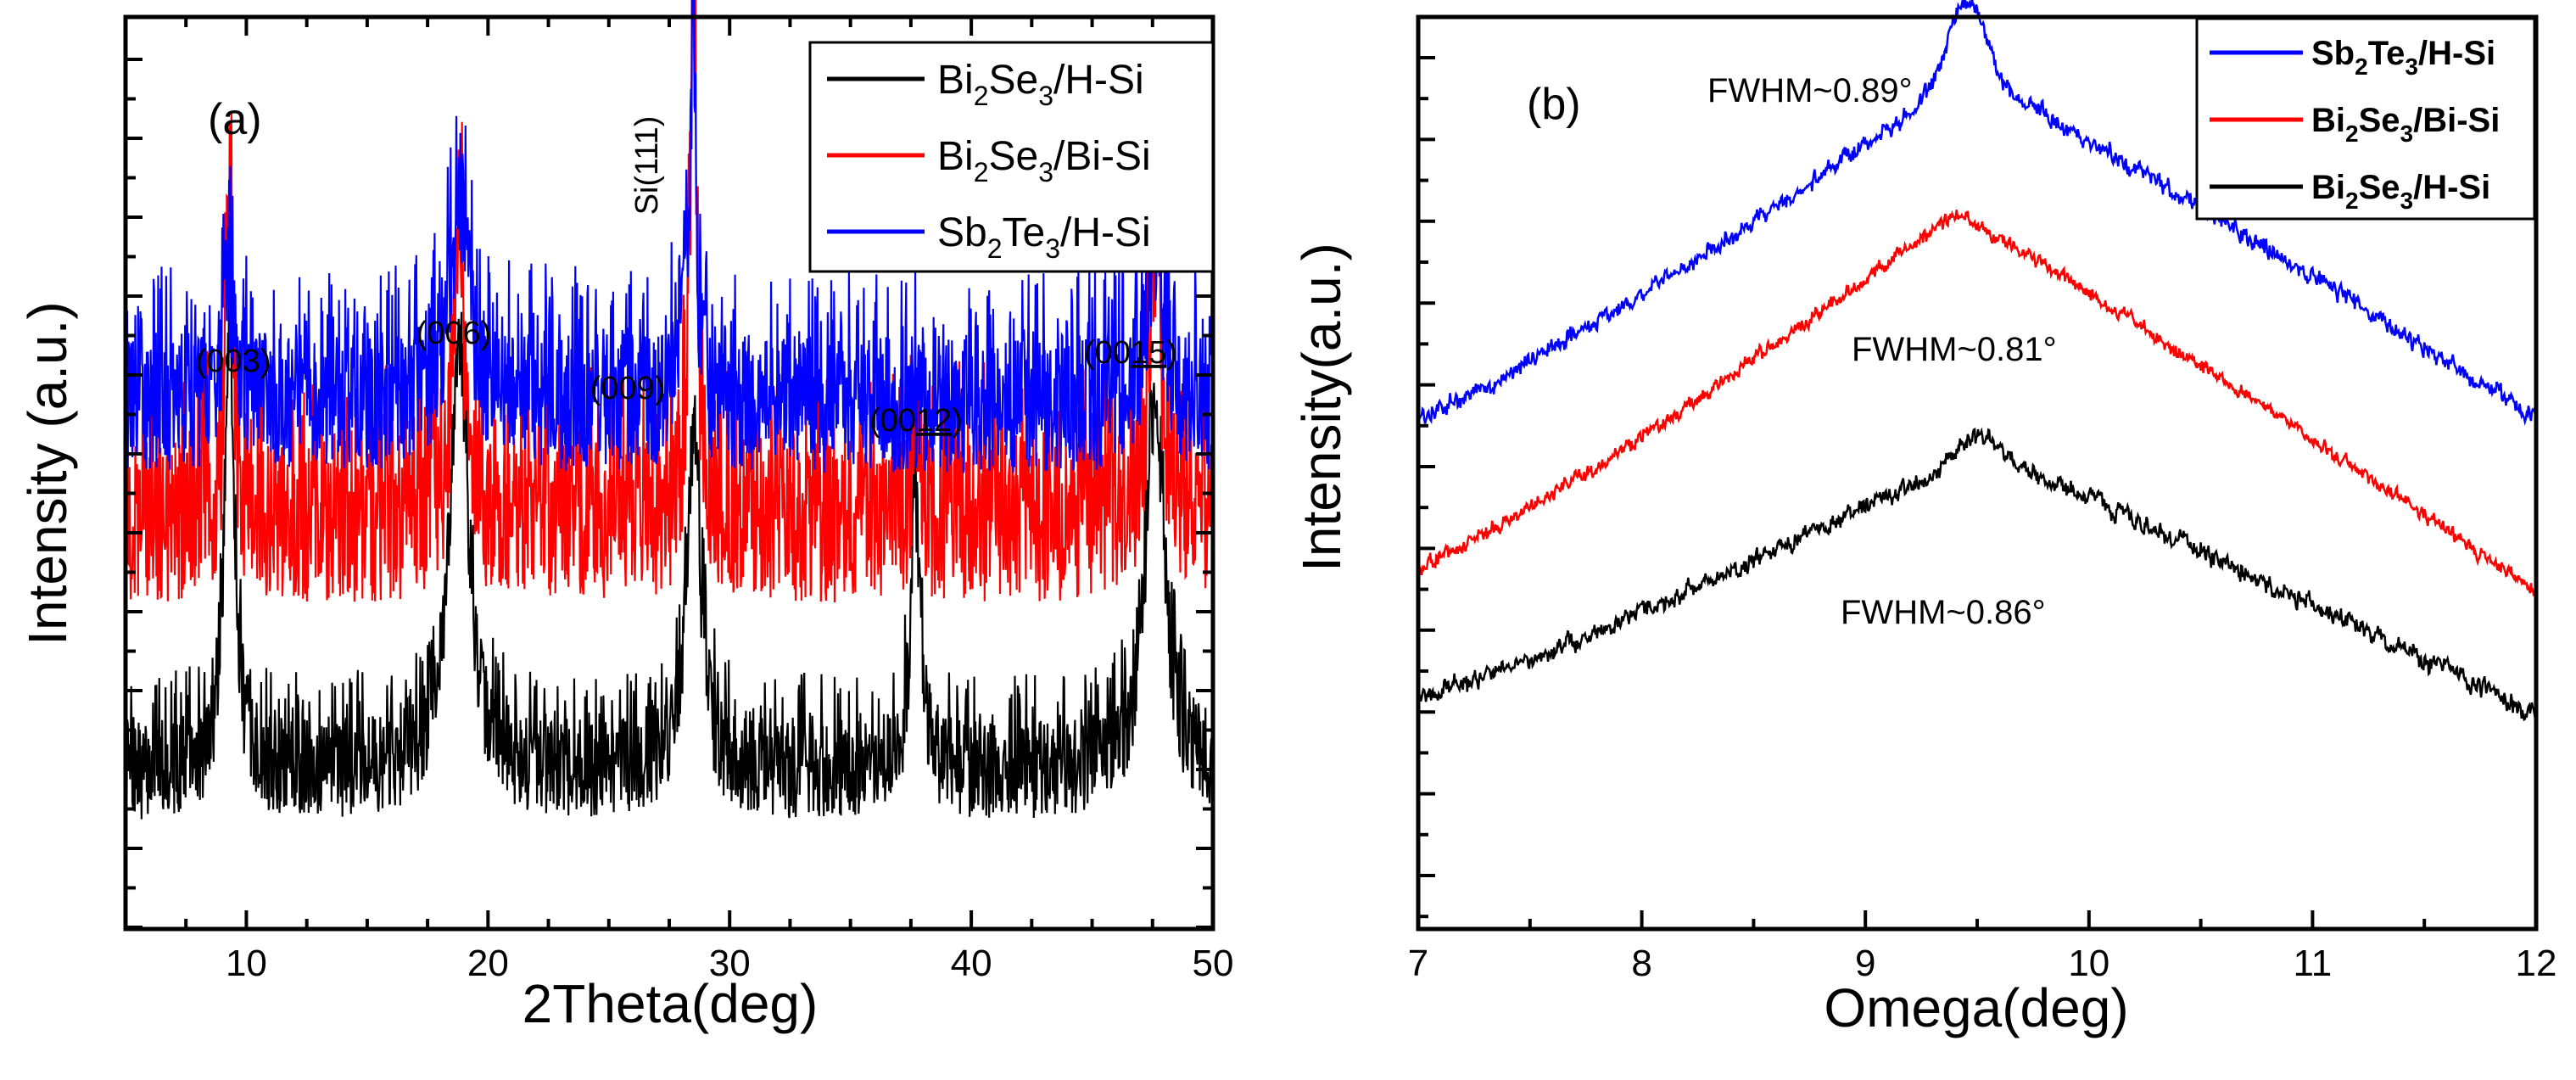  I want to click on fwhm-label-bi2se3-hsi: FWHM~0.86°, so click(1943, 613).